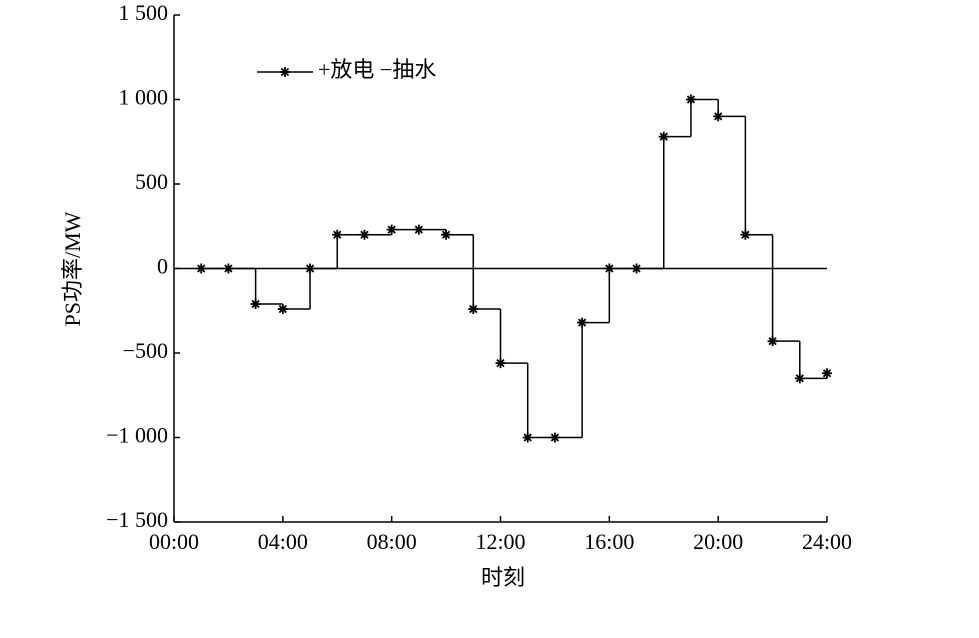 The image size is (979, 638). I want to click on y-tick-label: 0, so click(162, 266).